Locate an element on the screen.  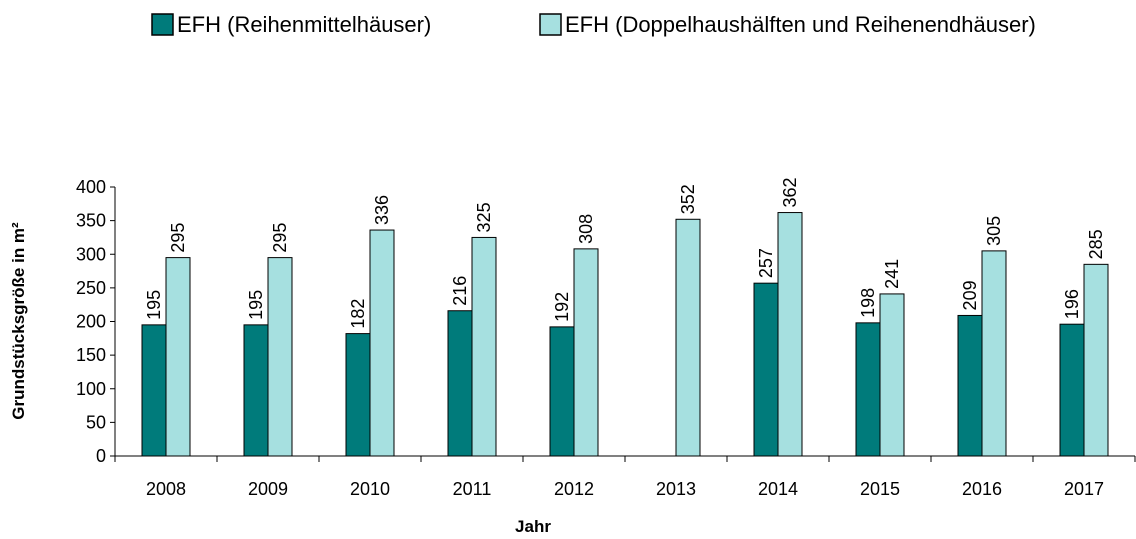
y-tick-label: 150 is located at coordinates (91, 355).